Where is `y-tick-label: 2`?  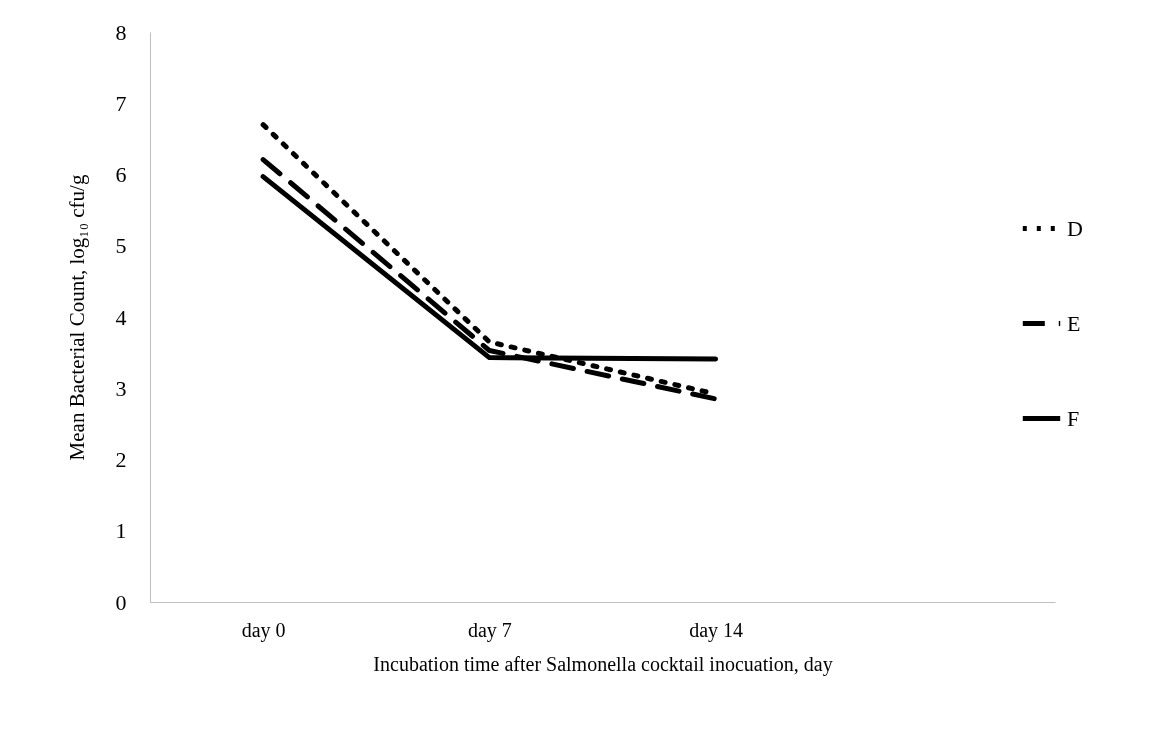 y-tick-label: 2 is located at coordinates (121, 459).